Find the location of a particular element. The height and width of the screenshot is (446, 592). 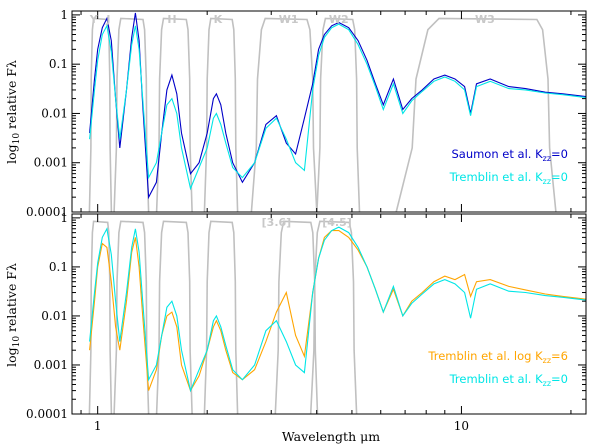

bottom-y-tick-label: 0.001 is located at coordinates (51, 365).